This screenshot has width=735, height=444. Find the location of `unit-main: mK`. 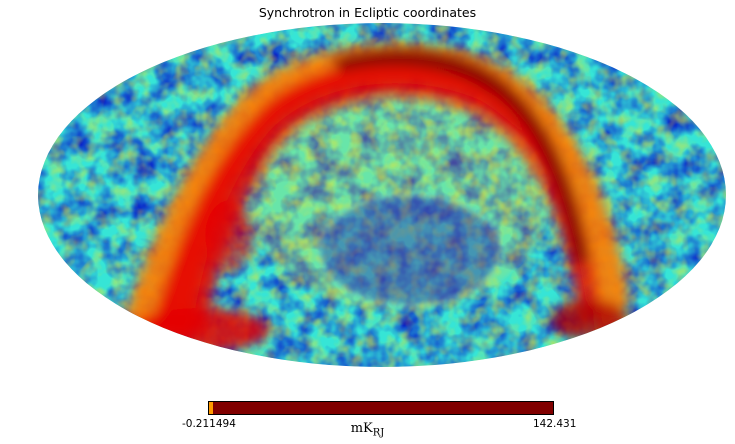

unit-main: mK is located at coordinates (361, 428).